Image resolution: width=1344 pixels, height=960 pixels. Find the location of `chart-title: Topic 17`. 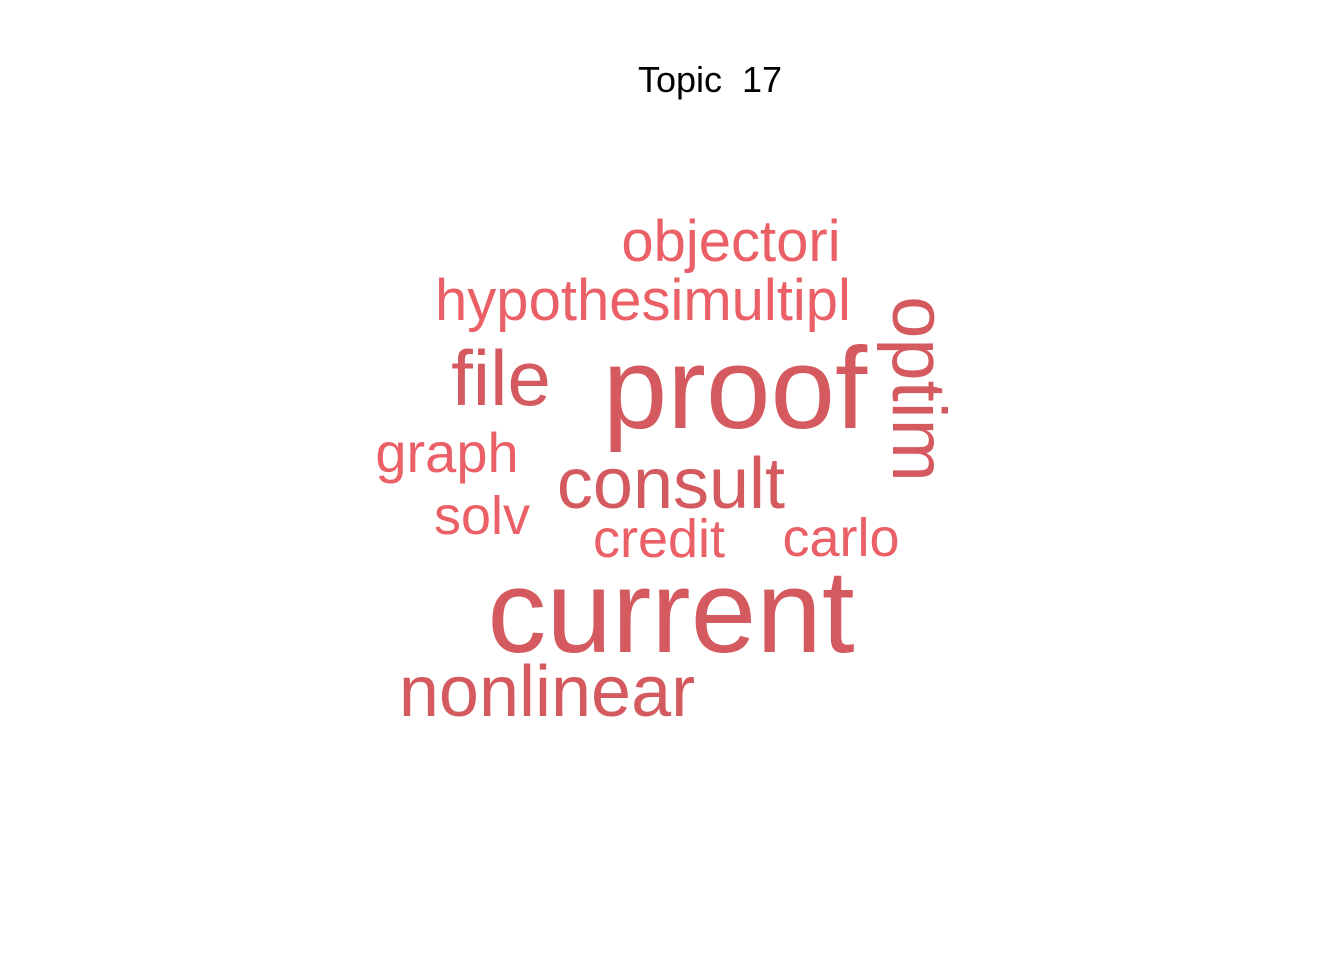

chart-title: Topic 17 is located at coordinates (710, 79).